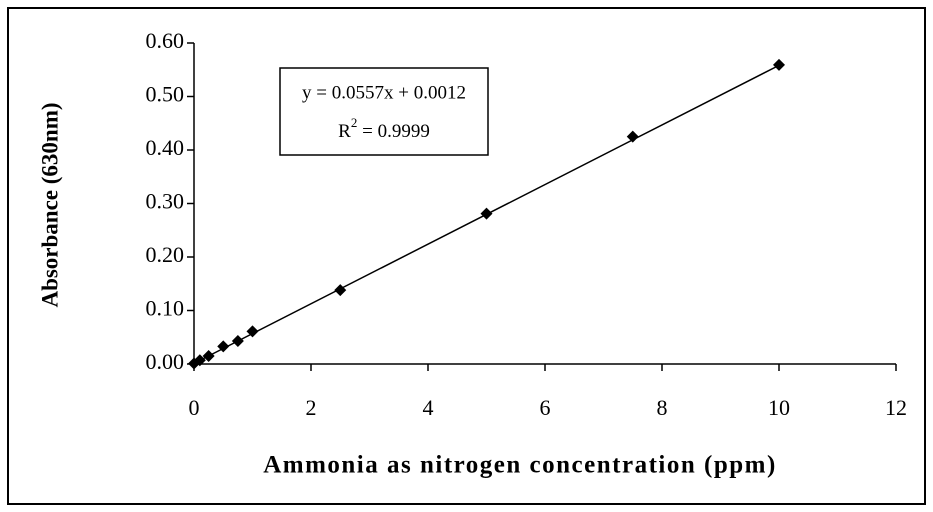 This screenshot has height=512, width=933. What do you see at coordinates (779, 407) in the screenshot?
I see `x-tick-label: 10` at bounding box center [779, 407].